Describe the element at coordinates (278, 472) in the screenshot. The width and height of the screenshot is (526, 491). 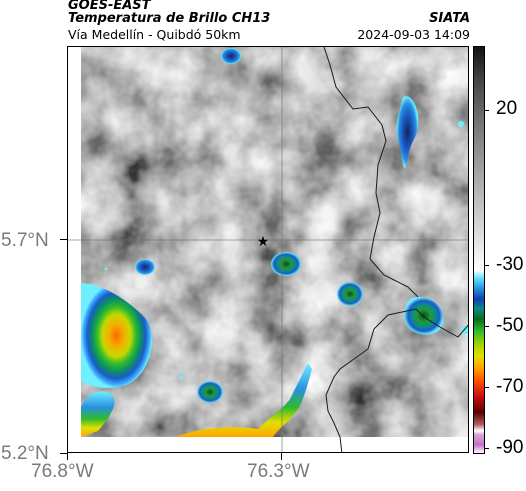
I see `lon-label: 76.3°W` at that location.